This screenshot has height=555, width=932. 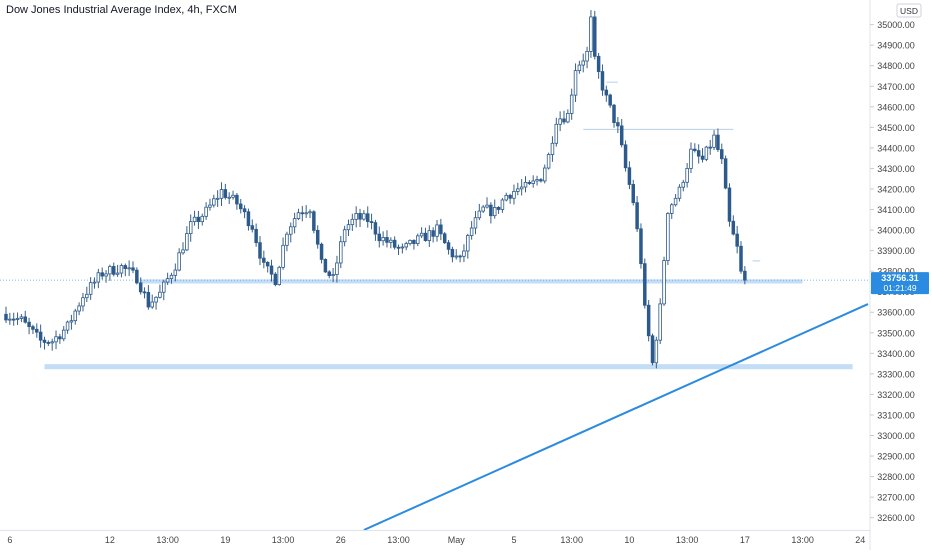 I want to click on price-tag-value: 33756.31, so click(x=900, y=278).